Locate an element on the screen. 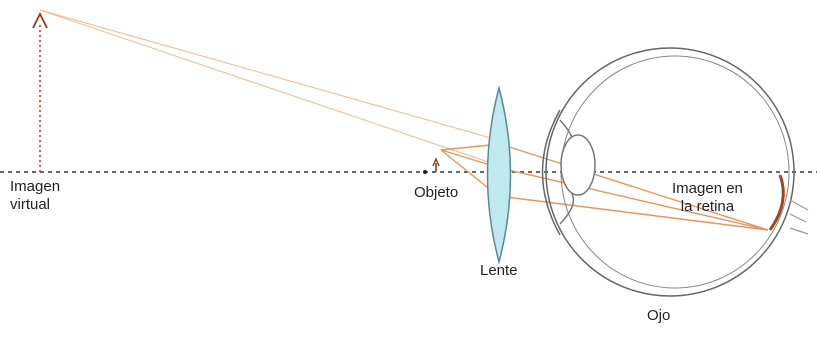  retina-image is located at coordinates (776, 202).